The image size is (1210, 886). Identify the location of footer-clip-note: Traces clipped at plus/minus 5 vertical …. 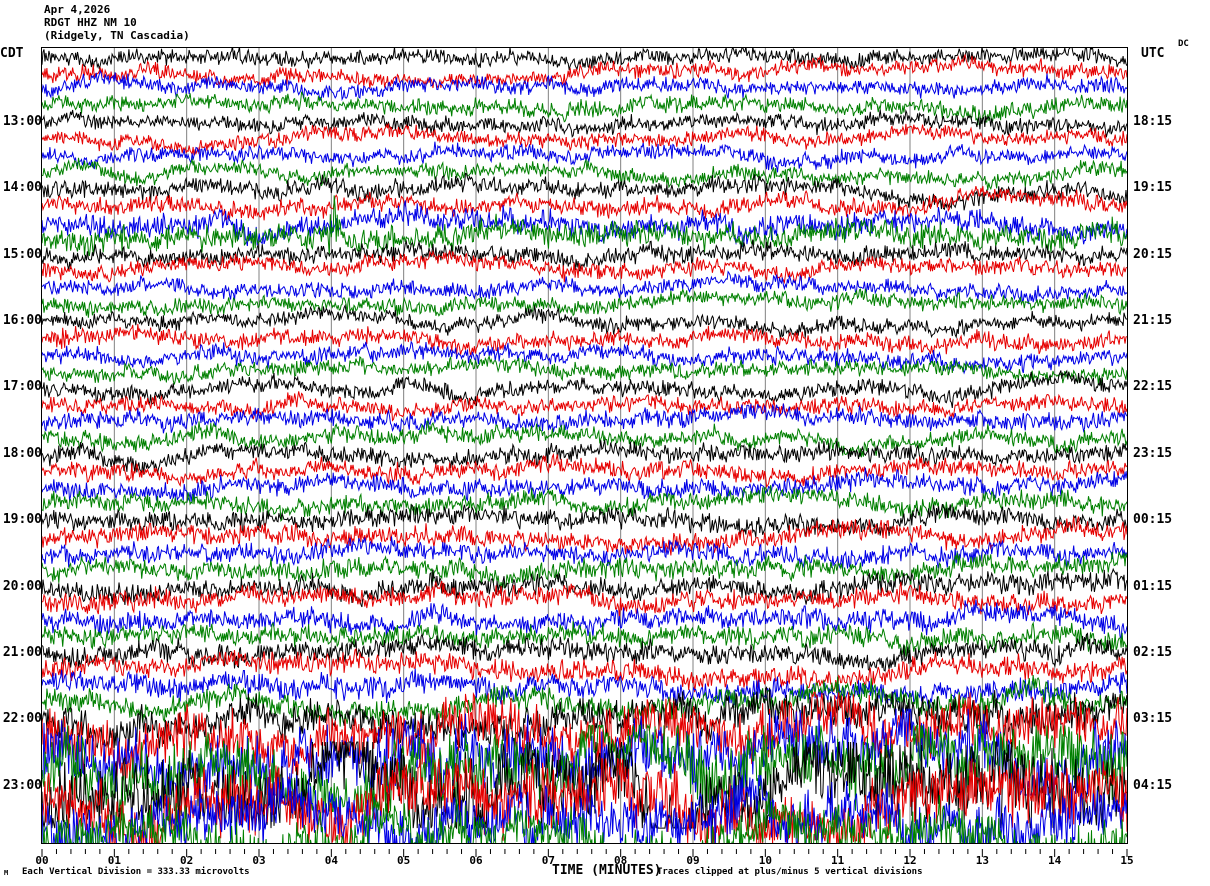
(790, 872).